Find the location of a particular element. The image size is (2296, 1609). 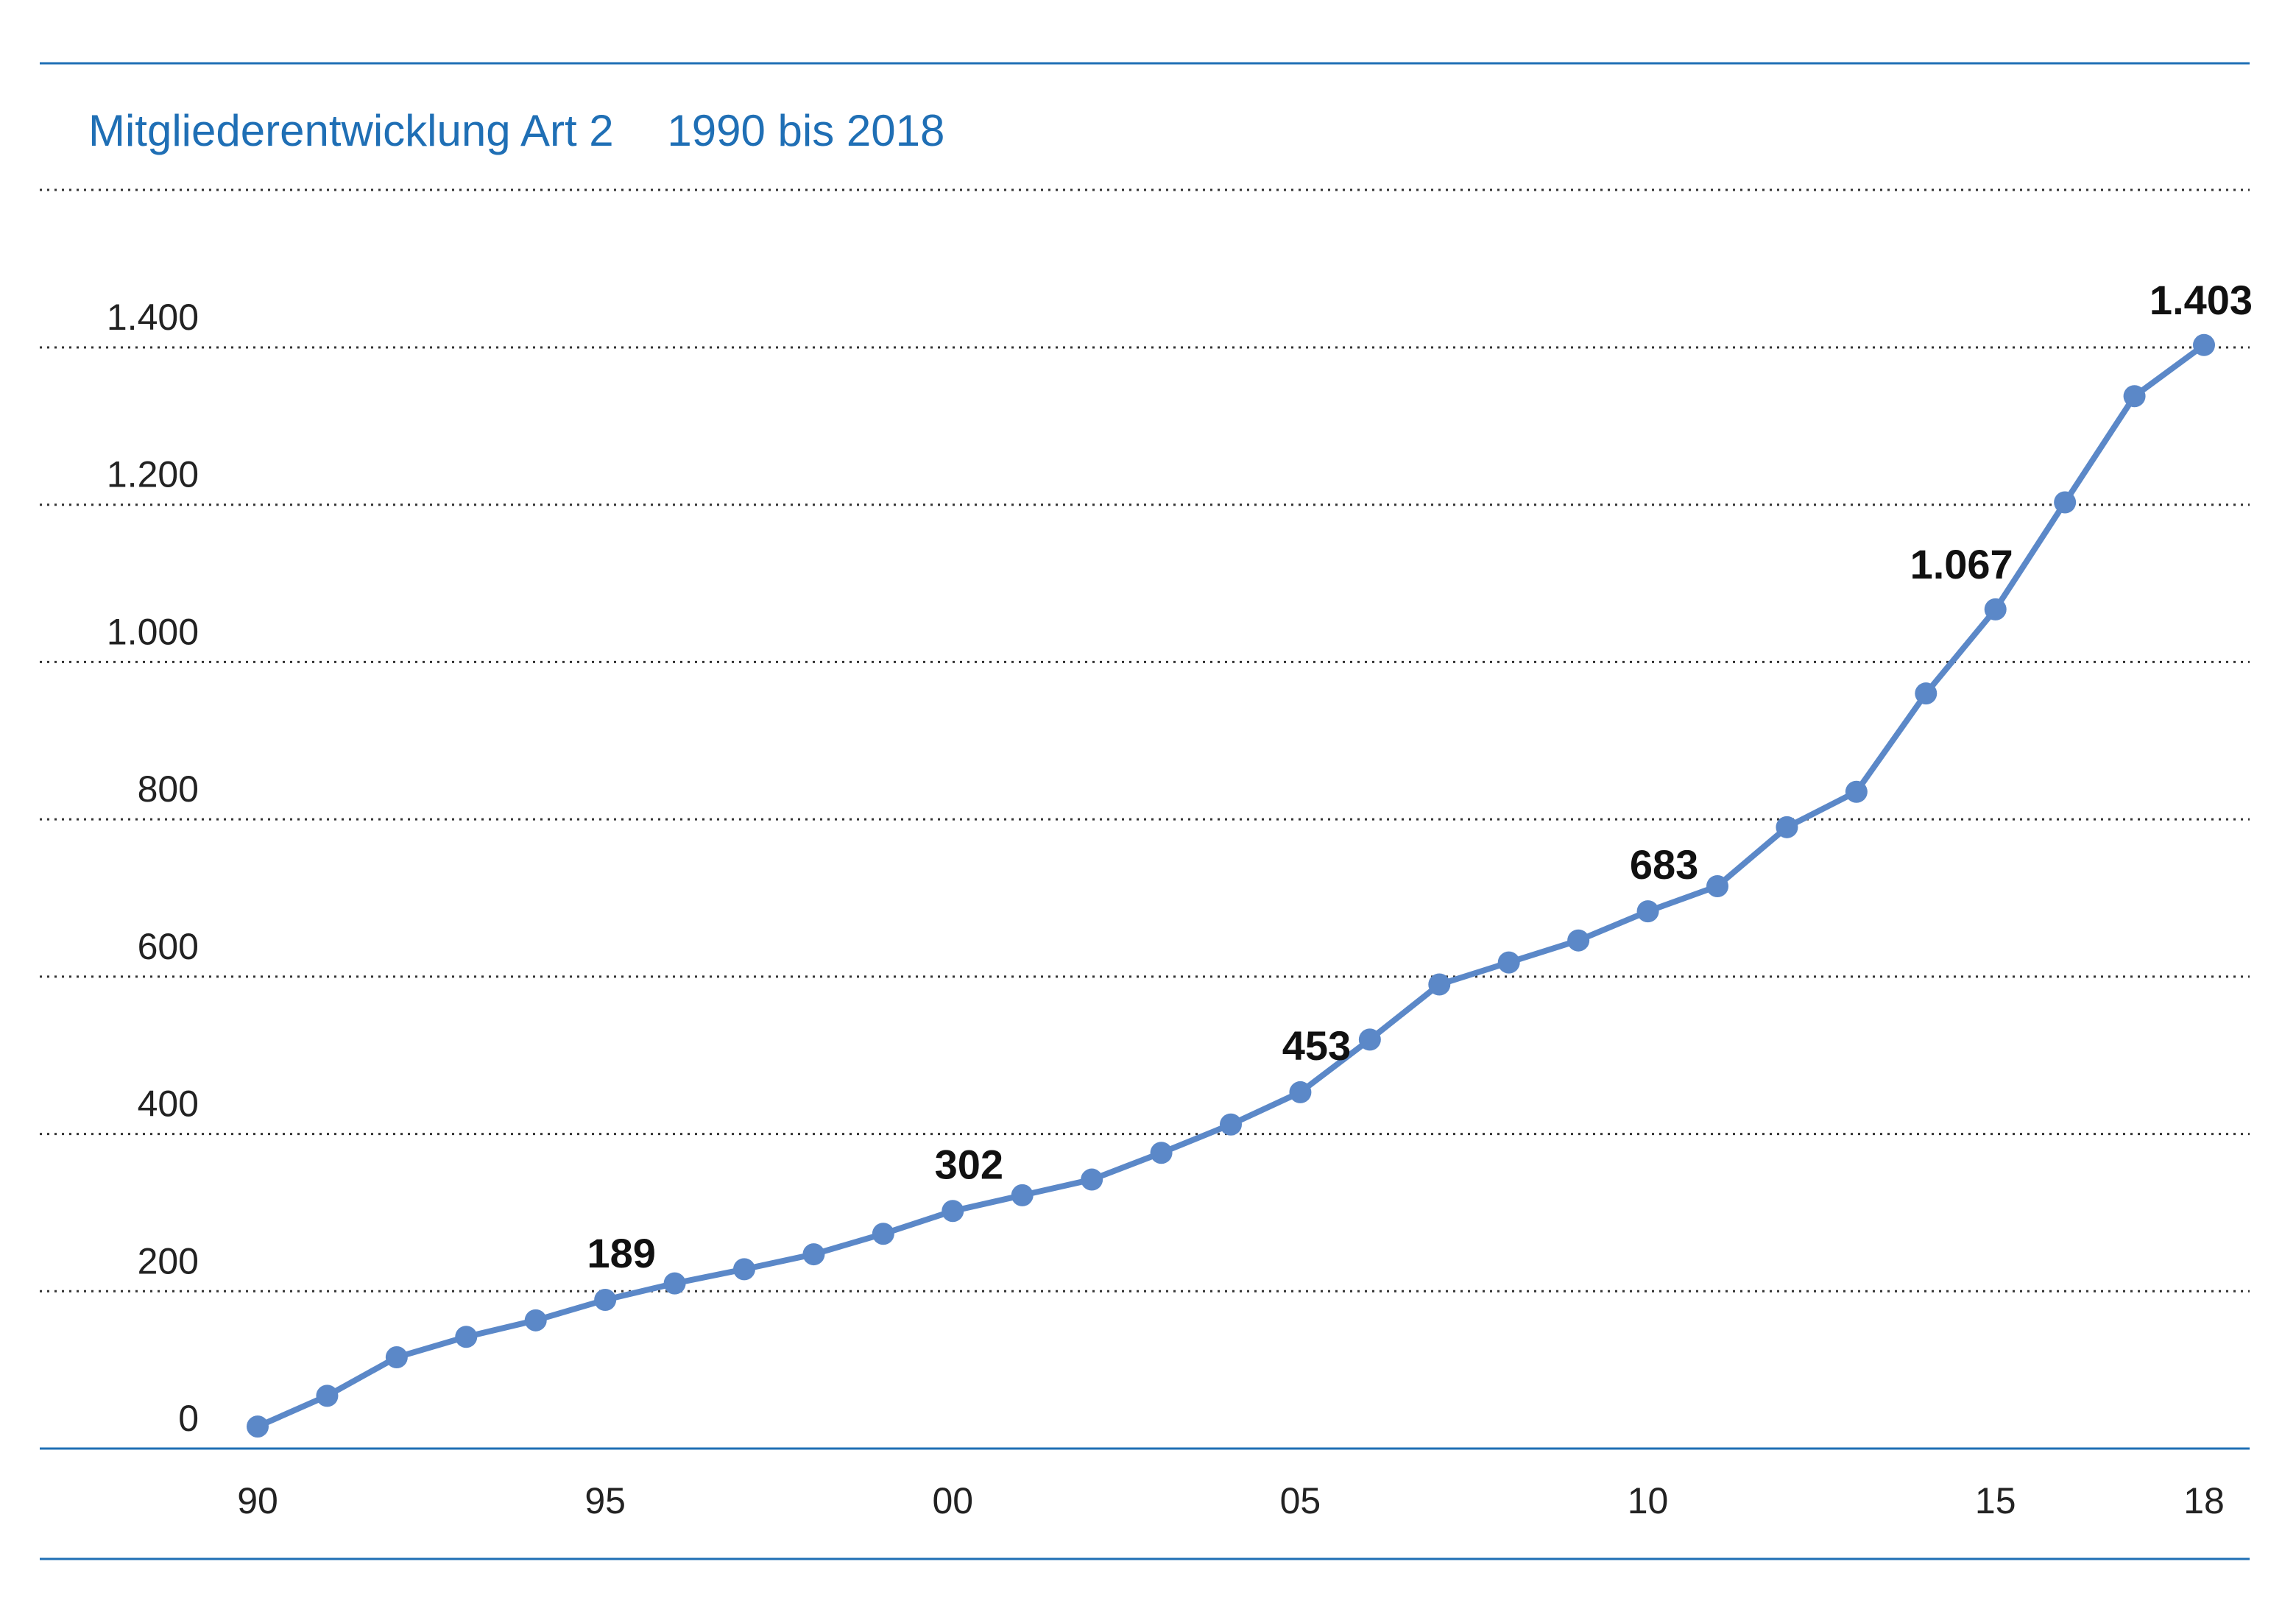

data-label: 302 is located at coordinates (969, 1164).